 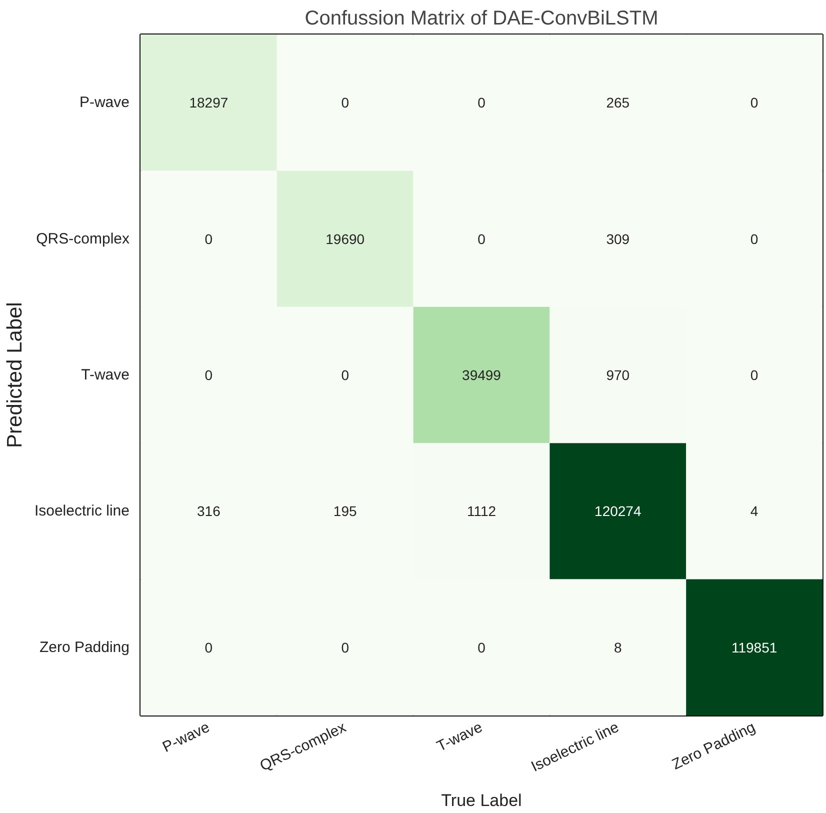 What do you see at coordinates (84, 647) in the screenshot?
I see `y-tick-label: Zero Padding` at bounding box center [84, 647].